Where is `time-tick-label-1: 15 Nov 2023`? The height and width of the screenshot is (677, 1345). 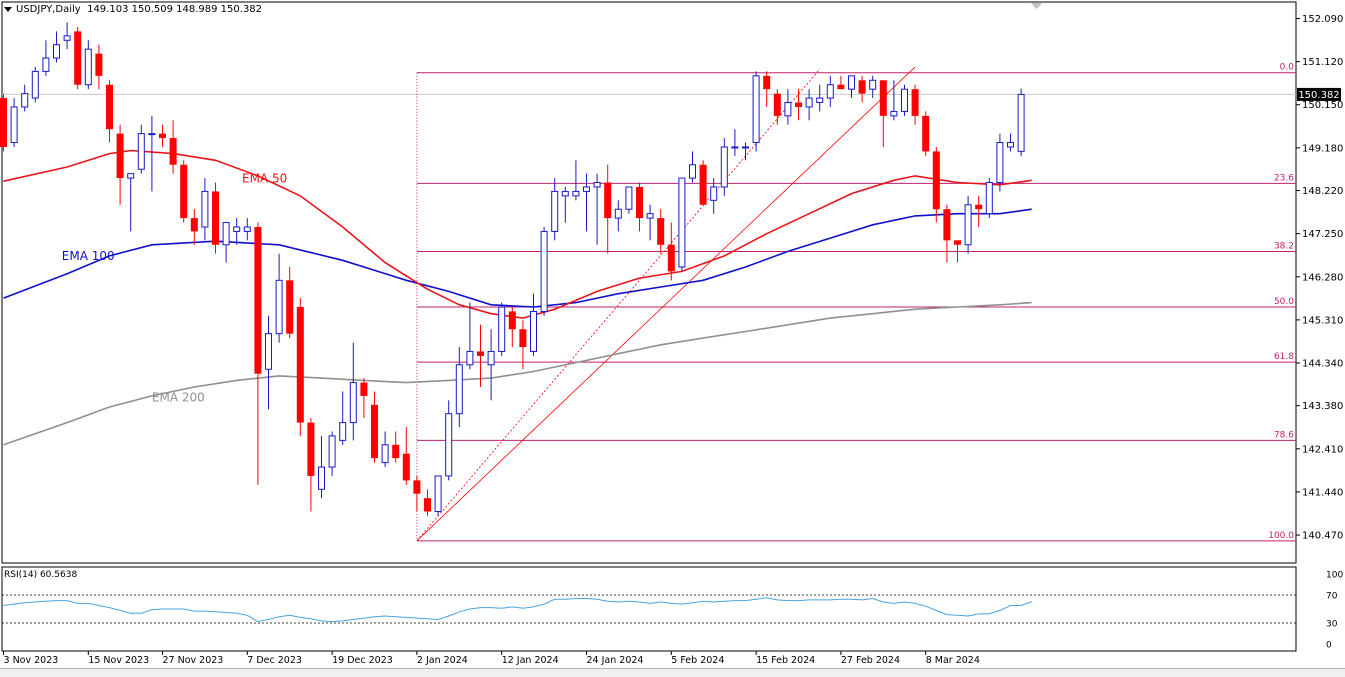 time-tick-label-1: 15 Nov 2023 is located at coordinates (118, 660).